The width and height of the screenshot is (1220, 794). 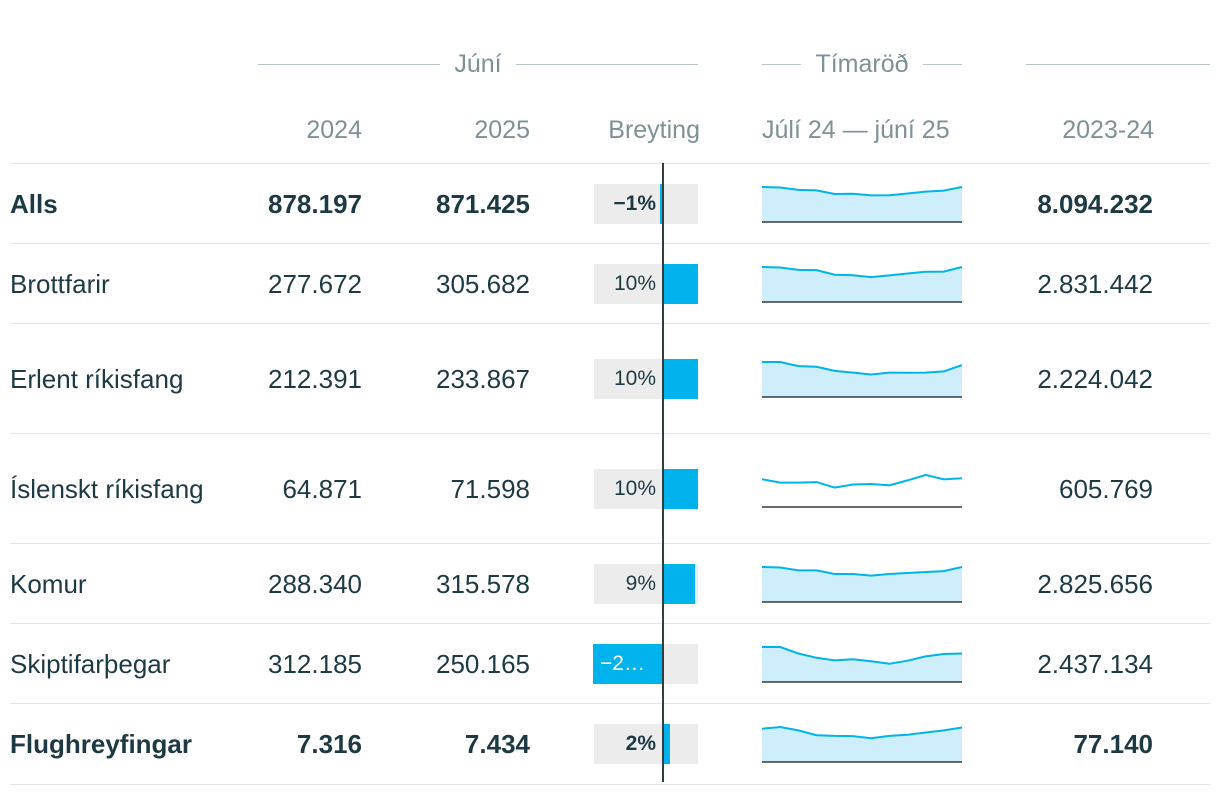 What do you see at coordinates (641, 744) in the screenshot?
I see `change-label: 2%` at bounding box center [641, 744].